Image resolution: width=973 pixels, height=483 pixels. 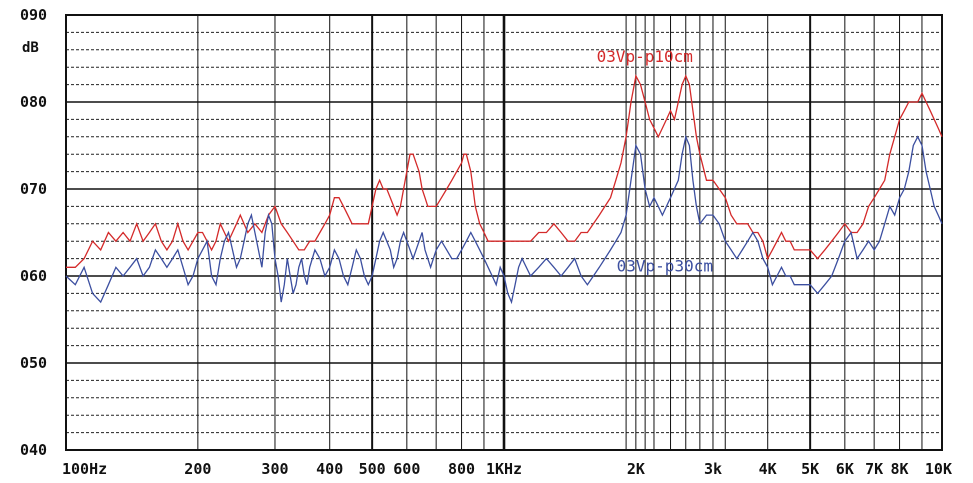 What do you see at coordinates (84, 469) in the screenshot?
I see `x-tick-label: 100Hz` at bounding box center [84, 469].